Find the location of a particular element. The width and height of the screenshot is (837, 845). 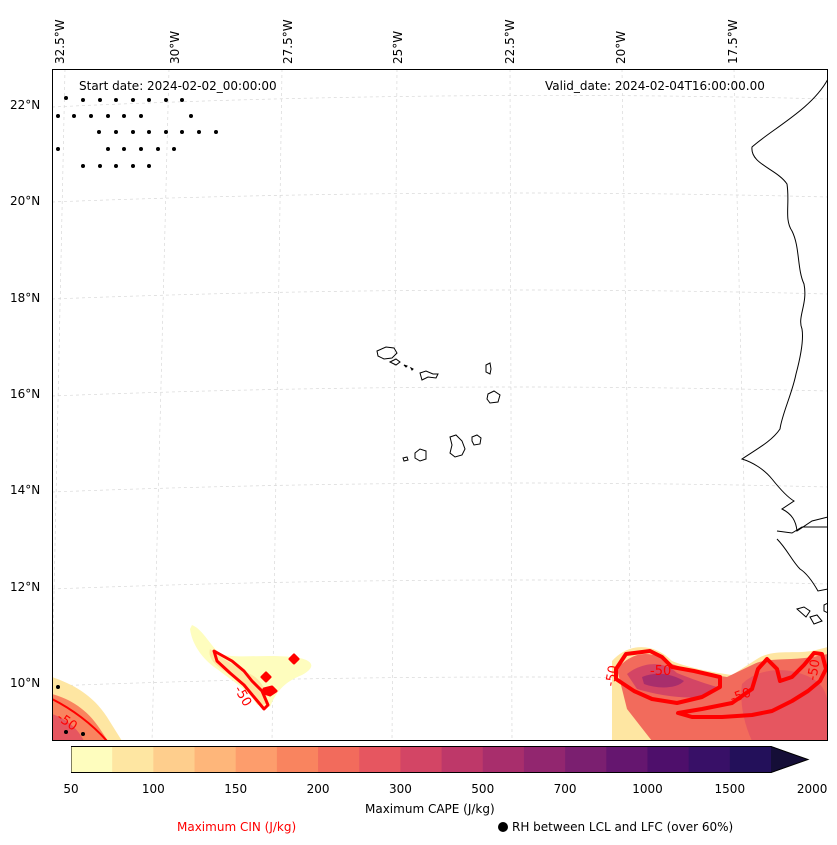

rh-legend-dot-icon is located at coordinates (503, 827).